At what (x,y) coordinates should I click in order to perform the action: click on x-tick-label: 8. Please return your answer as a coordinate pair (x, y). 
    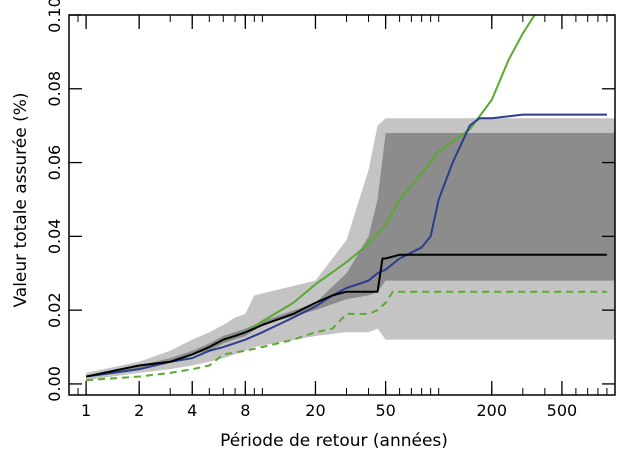
    Looking at the image, I should click on (245, 410).